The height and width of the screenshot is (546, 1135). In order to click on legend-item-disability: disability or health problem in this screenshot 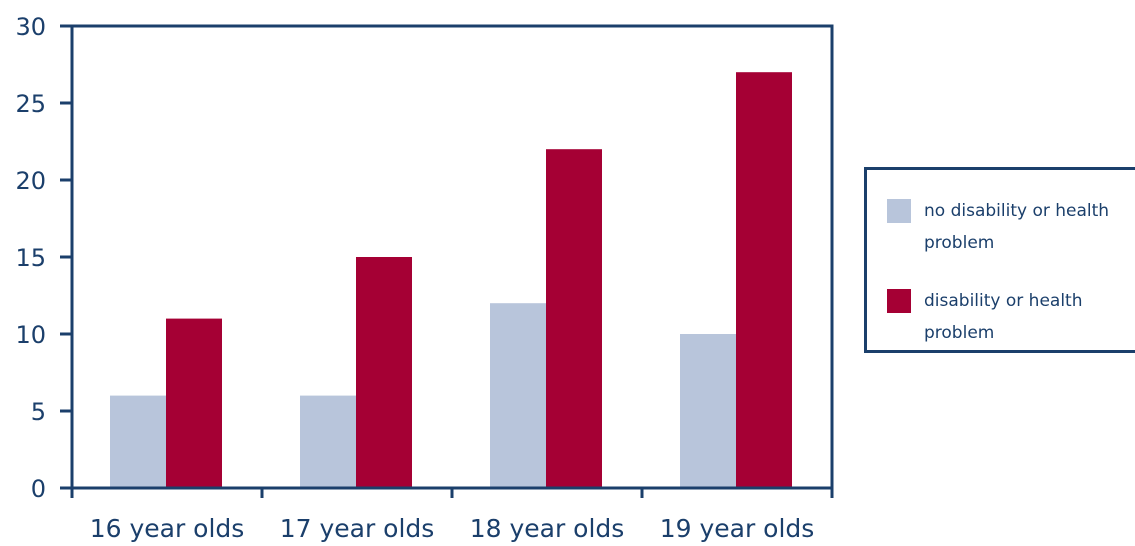, I will do `click(1008, 317)`.